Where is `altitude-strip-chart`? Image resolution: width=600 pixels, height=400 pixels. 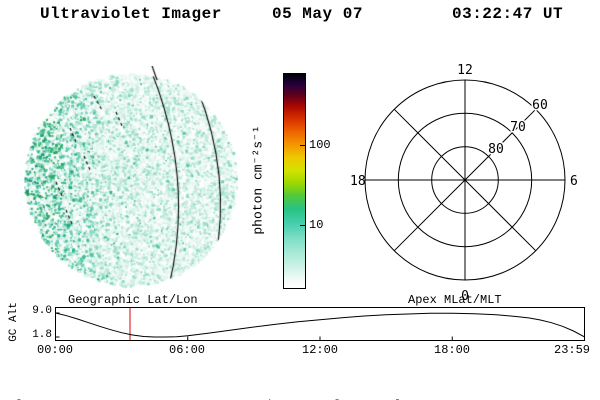
altitude-strip-chart is located at coordinates (320, 324).